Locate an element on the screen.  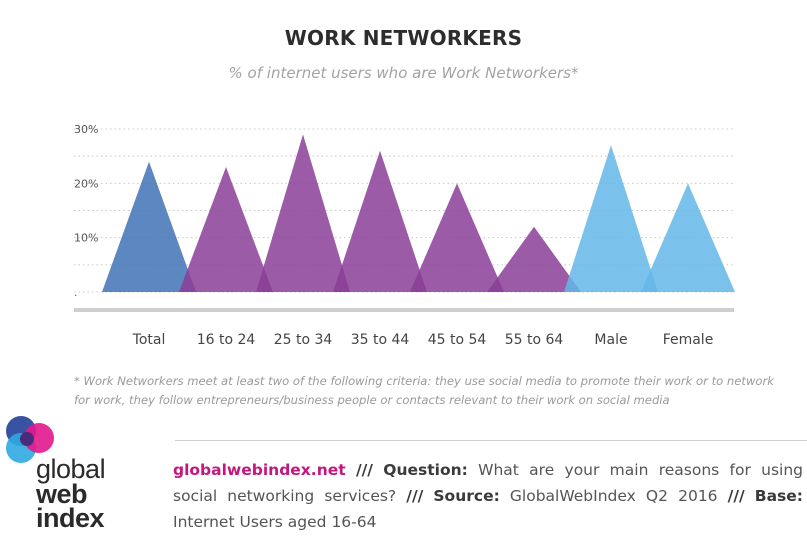
triangle-mark-male is located at coordinates (611, 218).